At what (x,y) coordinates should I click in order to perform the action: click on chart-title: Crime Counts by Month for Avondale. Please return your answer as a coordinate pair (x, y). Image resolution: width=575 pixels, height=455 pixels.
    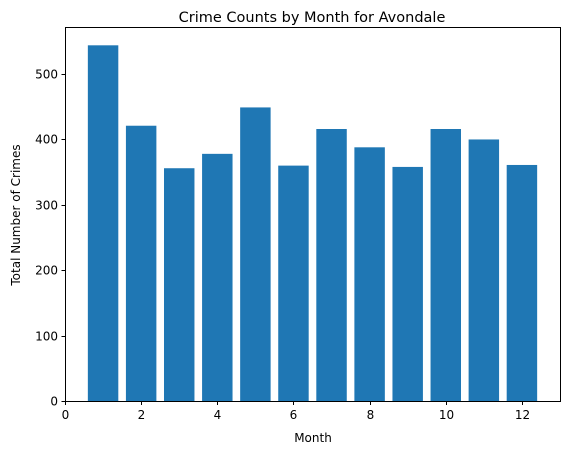
    Looking at the image, I should click on (312, 18).